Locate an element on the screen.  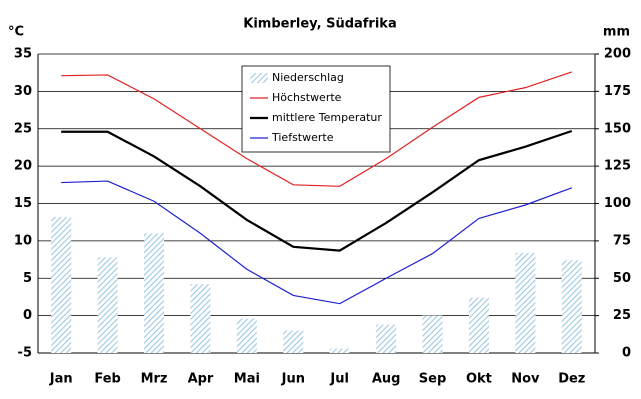
y2-tick-label: 25 is located at coordinates (622, 315).